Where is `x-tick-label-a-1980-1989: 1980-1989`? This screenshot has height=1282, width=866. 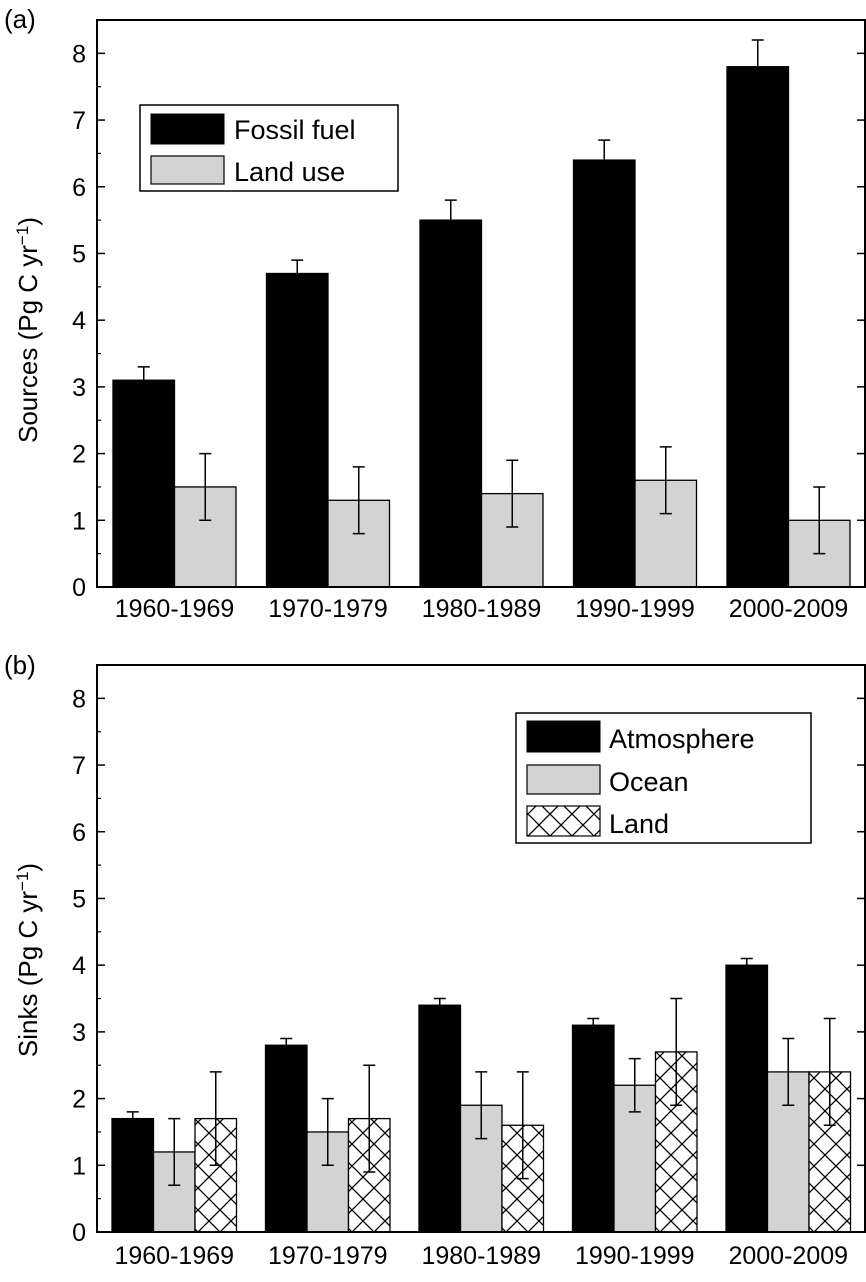
x-tick-label-a-1980-1989: 1980-1989 is located at coordinates (482, 609).